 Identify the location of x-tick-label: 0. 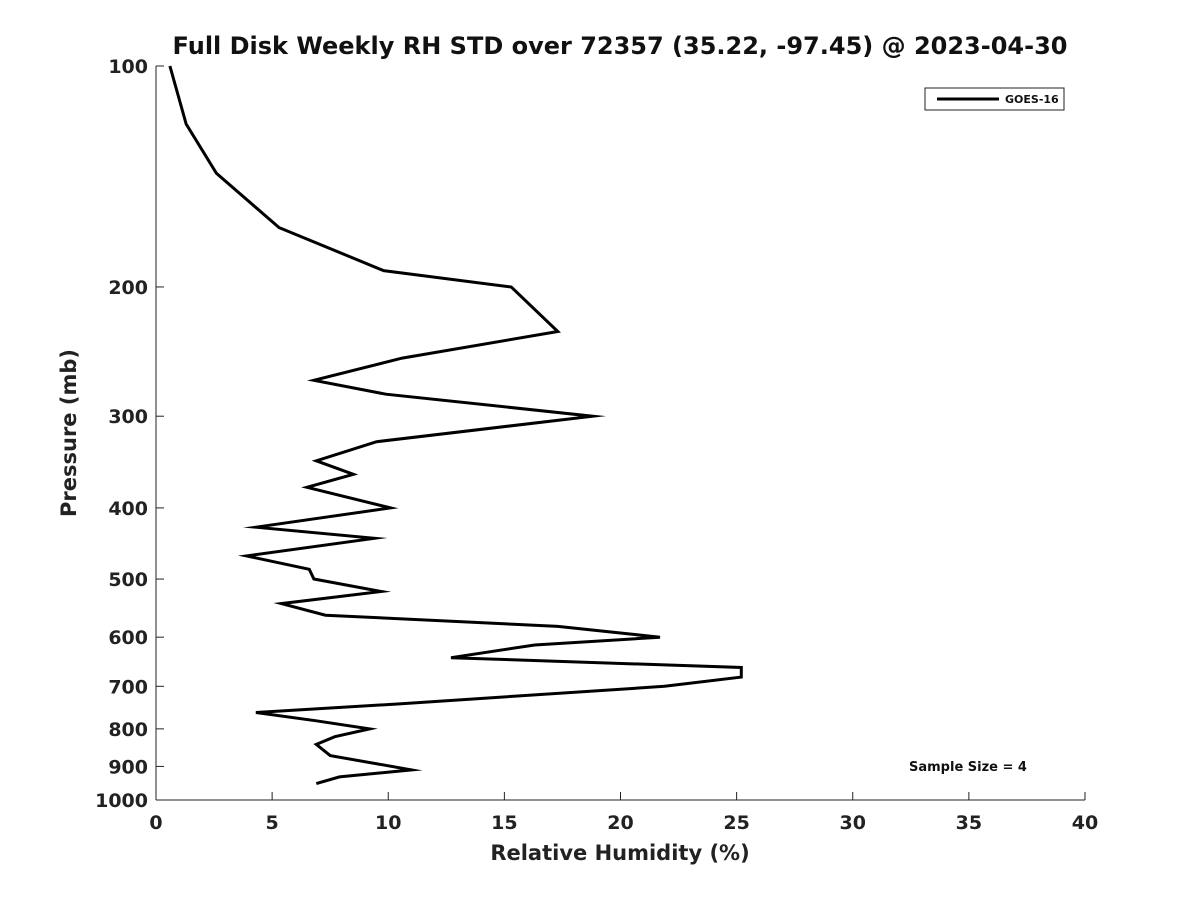
(155, 823).